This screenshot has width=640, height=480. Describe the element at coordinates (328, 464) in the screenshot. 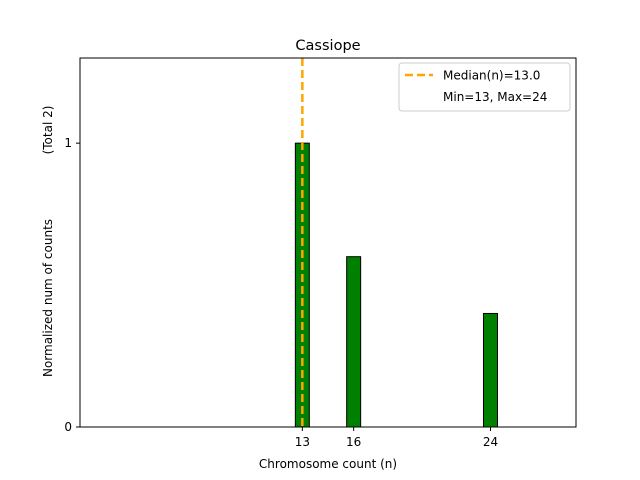

I see `x-axis-label: Chromosome count (n)` at that location.